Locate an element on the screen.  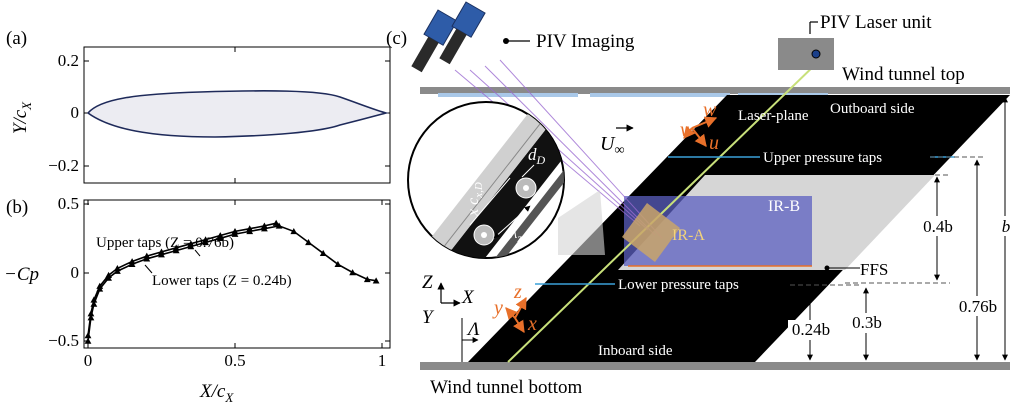
X-axis-label: X is located at coordinates (468, 297).